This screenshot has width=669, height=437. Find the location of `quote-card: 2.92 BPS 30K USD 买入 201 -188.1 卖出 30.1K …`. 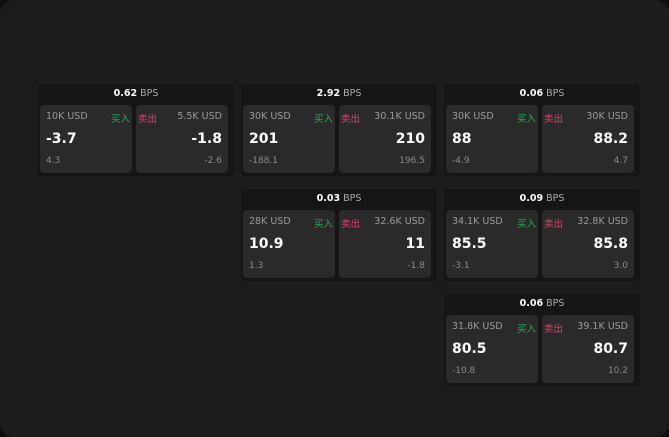

quote-card: 2.92 BPS 30K USD 买入 201 -188.1 卖出 30.1K … is located at coordinates (339, 130).